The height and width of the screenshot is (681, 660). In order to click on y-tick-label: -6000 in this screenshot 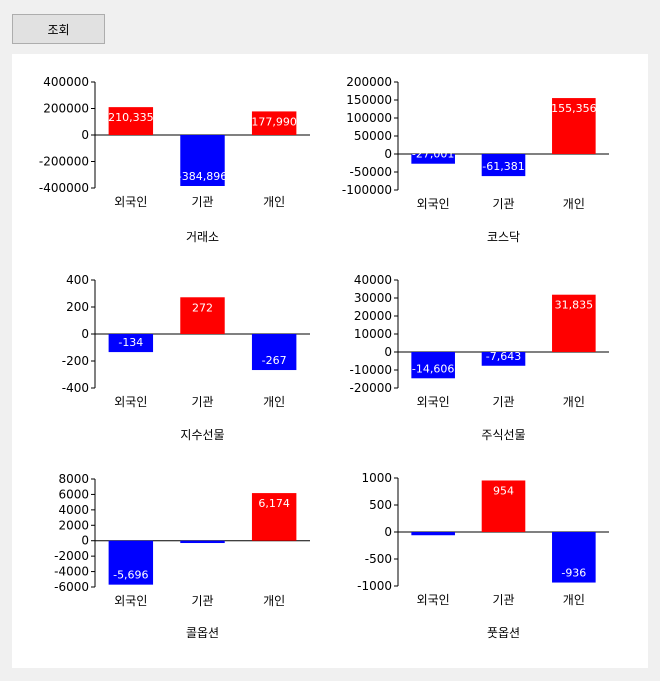, I will do `click(71, 587)`.